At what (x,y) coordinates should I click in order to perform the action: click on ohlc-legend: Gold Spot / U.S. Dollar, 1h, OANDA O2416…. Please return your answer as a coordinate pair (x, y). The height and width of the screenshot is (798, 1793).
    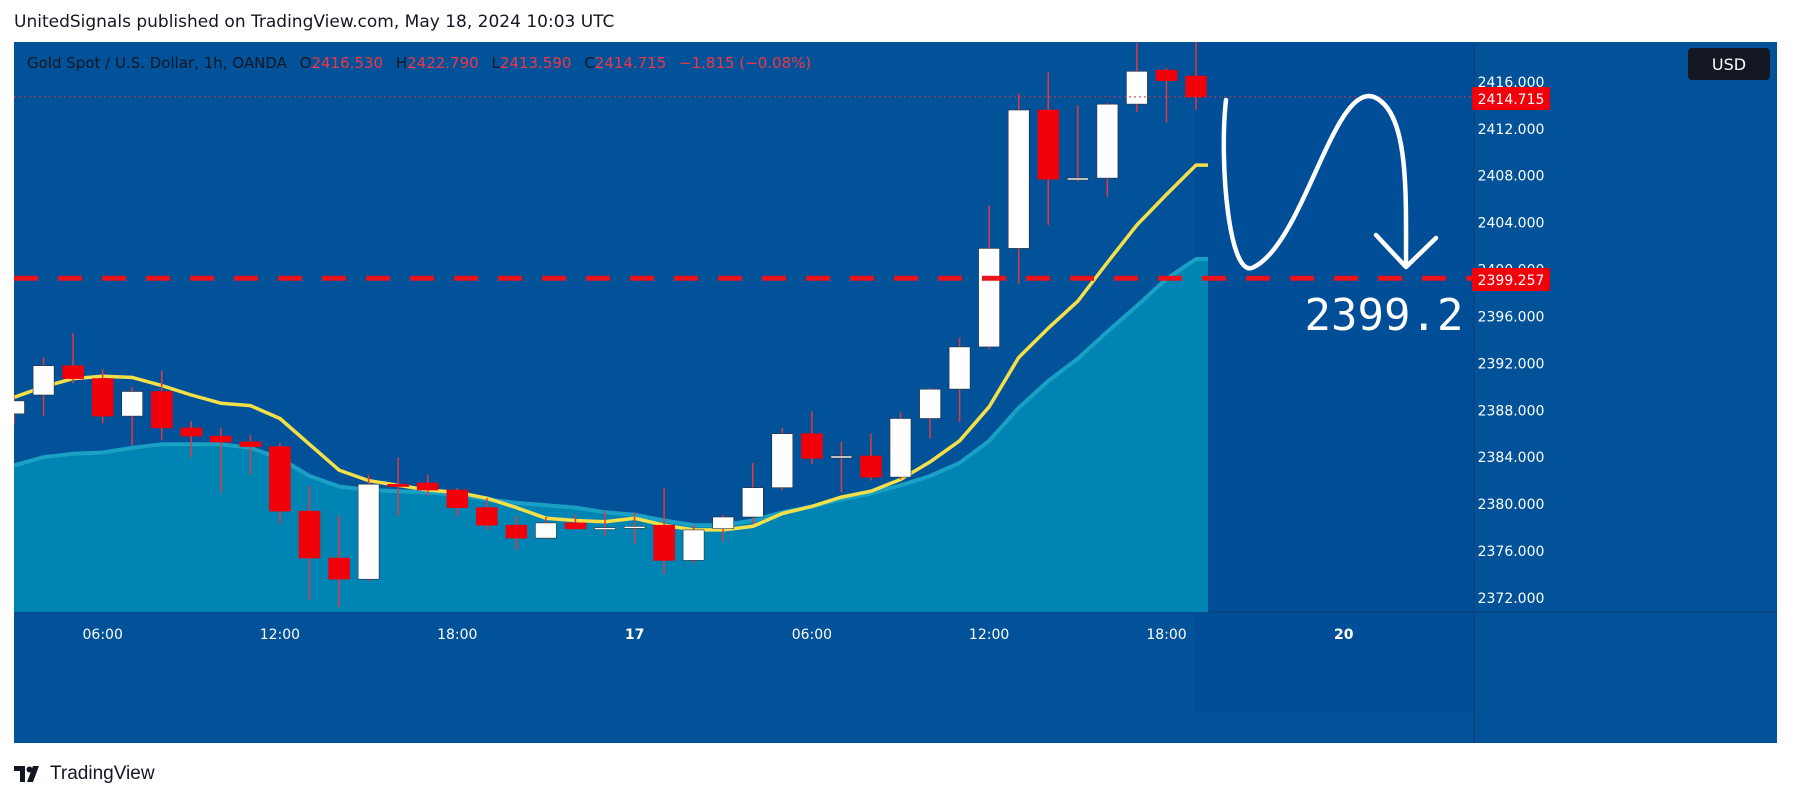
    Looking at the image, I should click on (419, 63).